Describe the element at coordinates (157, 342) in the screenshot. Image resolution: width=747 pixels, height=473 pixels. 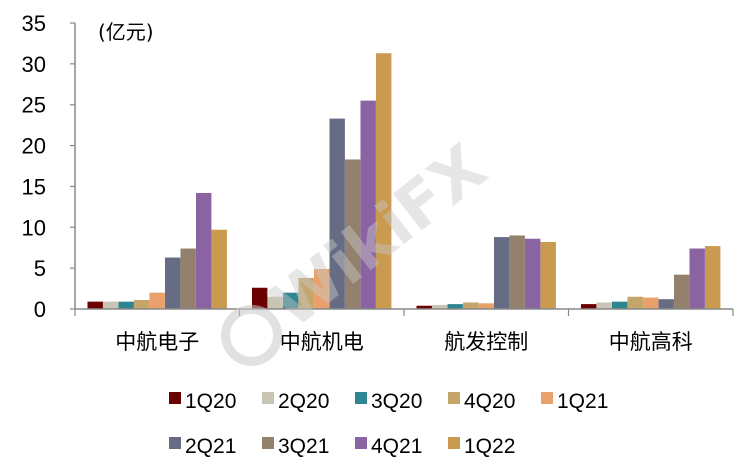
I see `category-label: 中航电子` at that location.